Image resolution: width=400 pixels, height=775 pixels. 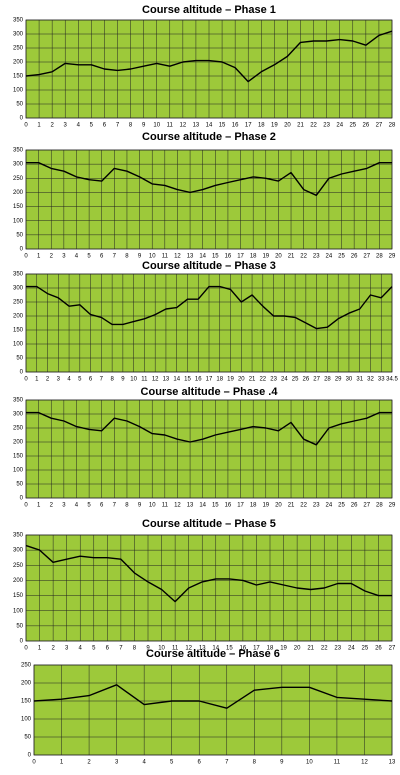 What do you see at coordinates (81, 649) in the screenshot?
I see `x-tick-label: 4` at bounding box center [81, 649].